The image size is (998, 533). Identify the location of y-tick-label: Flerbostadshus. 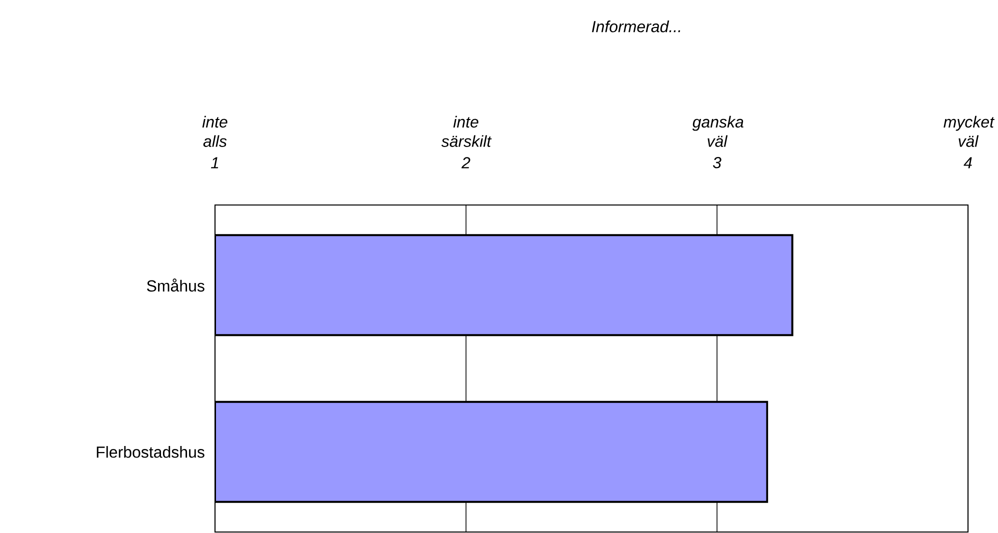
(150, 452).